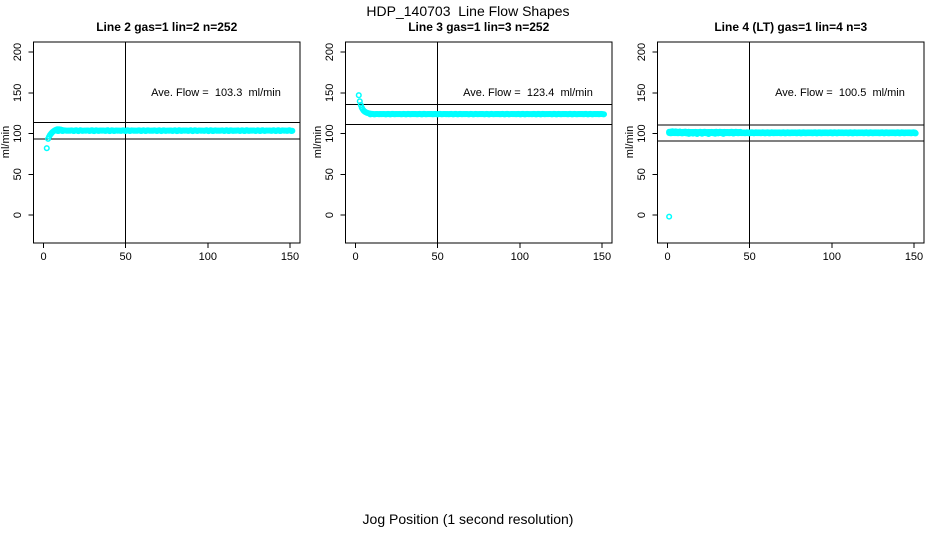  I want to click on ave-flow-annotation: Ave. Flow = 100.5 ml/min, so click(840, 93).